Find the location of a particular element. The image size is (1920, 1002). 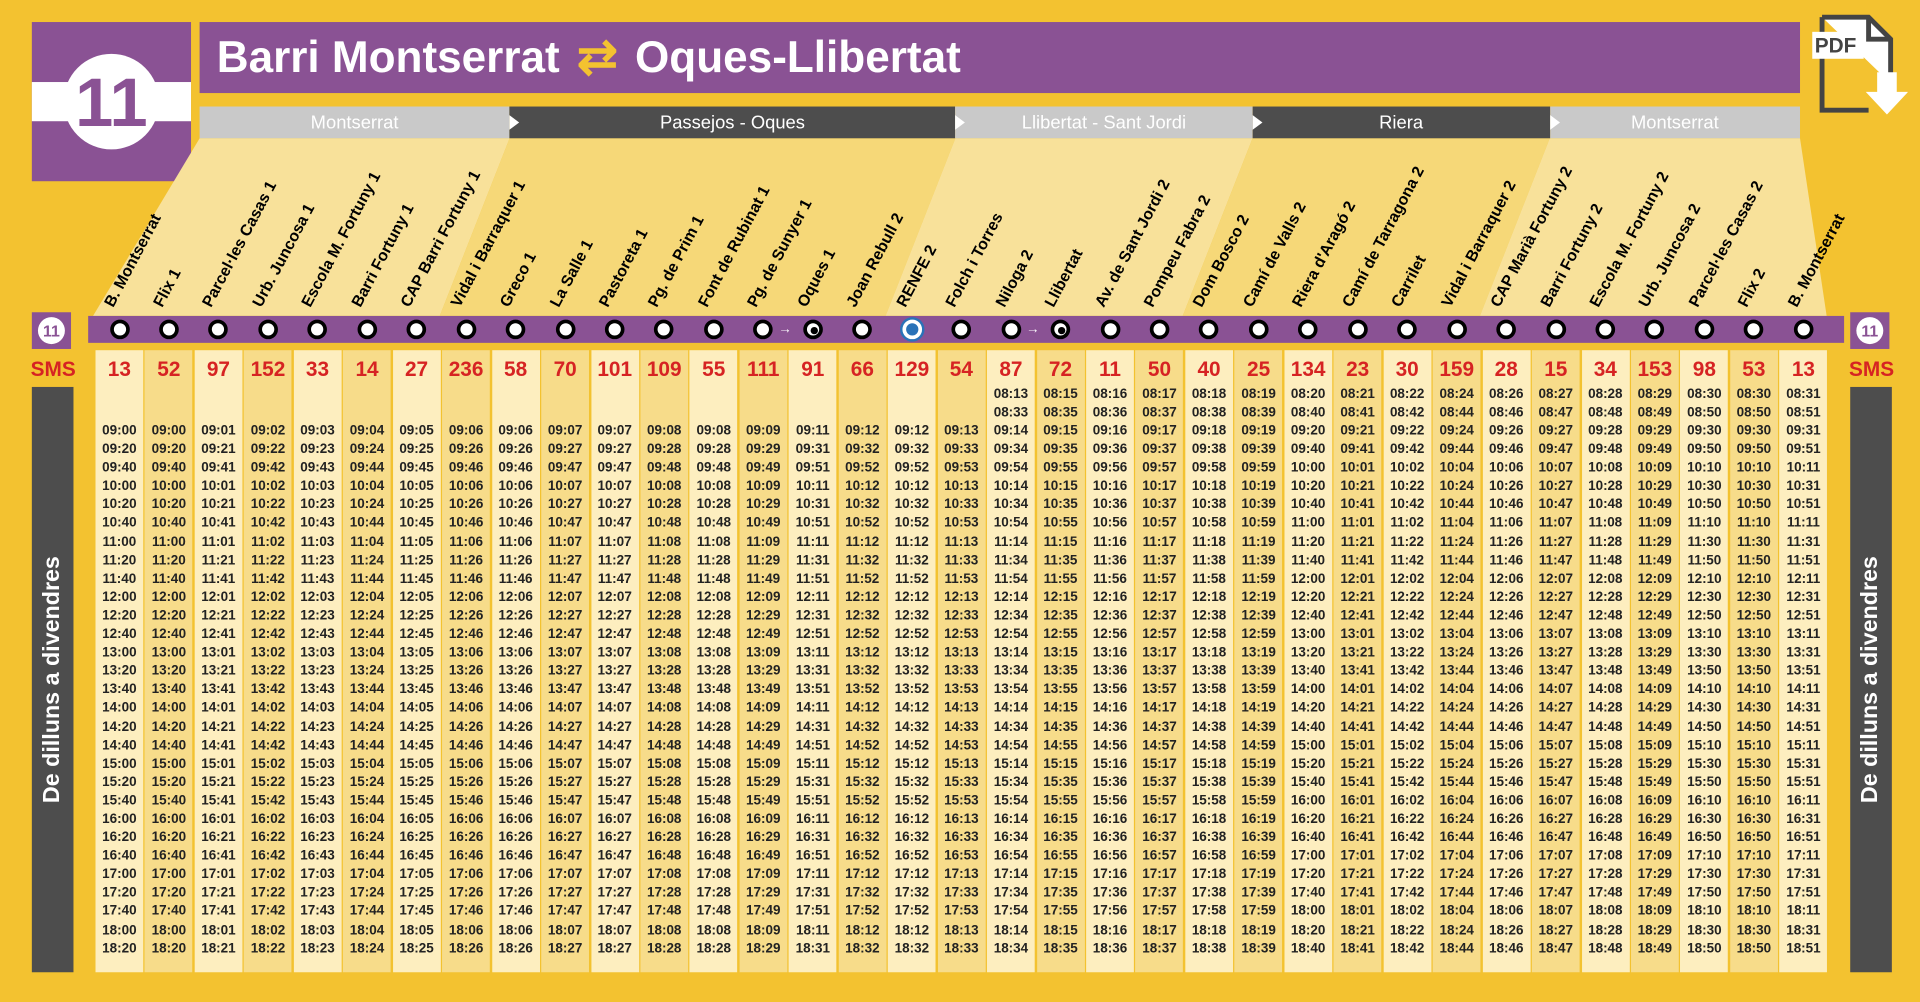

departure-time: 08:33 is located at coordinates (1011, 413).